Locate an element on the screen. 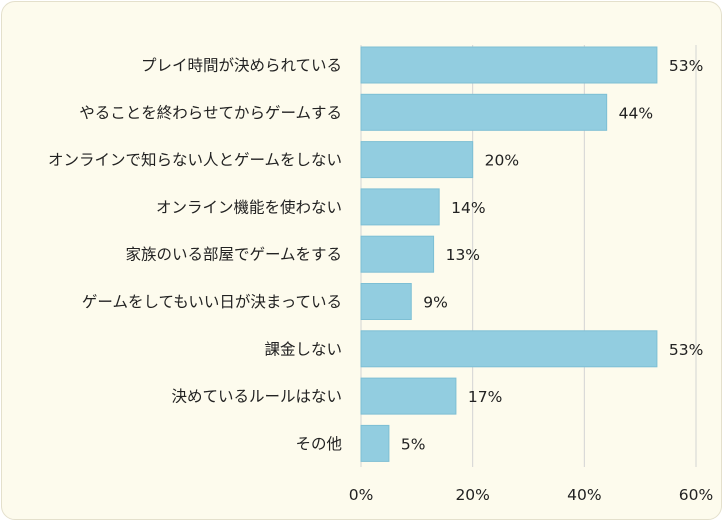  value-label: 9% is located at coordinates (435, 303).